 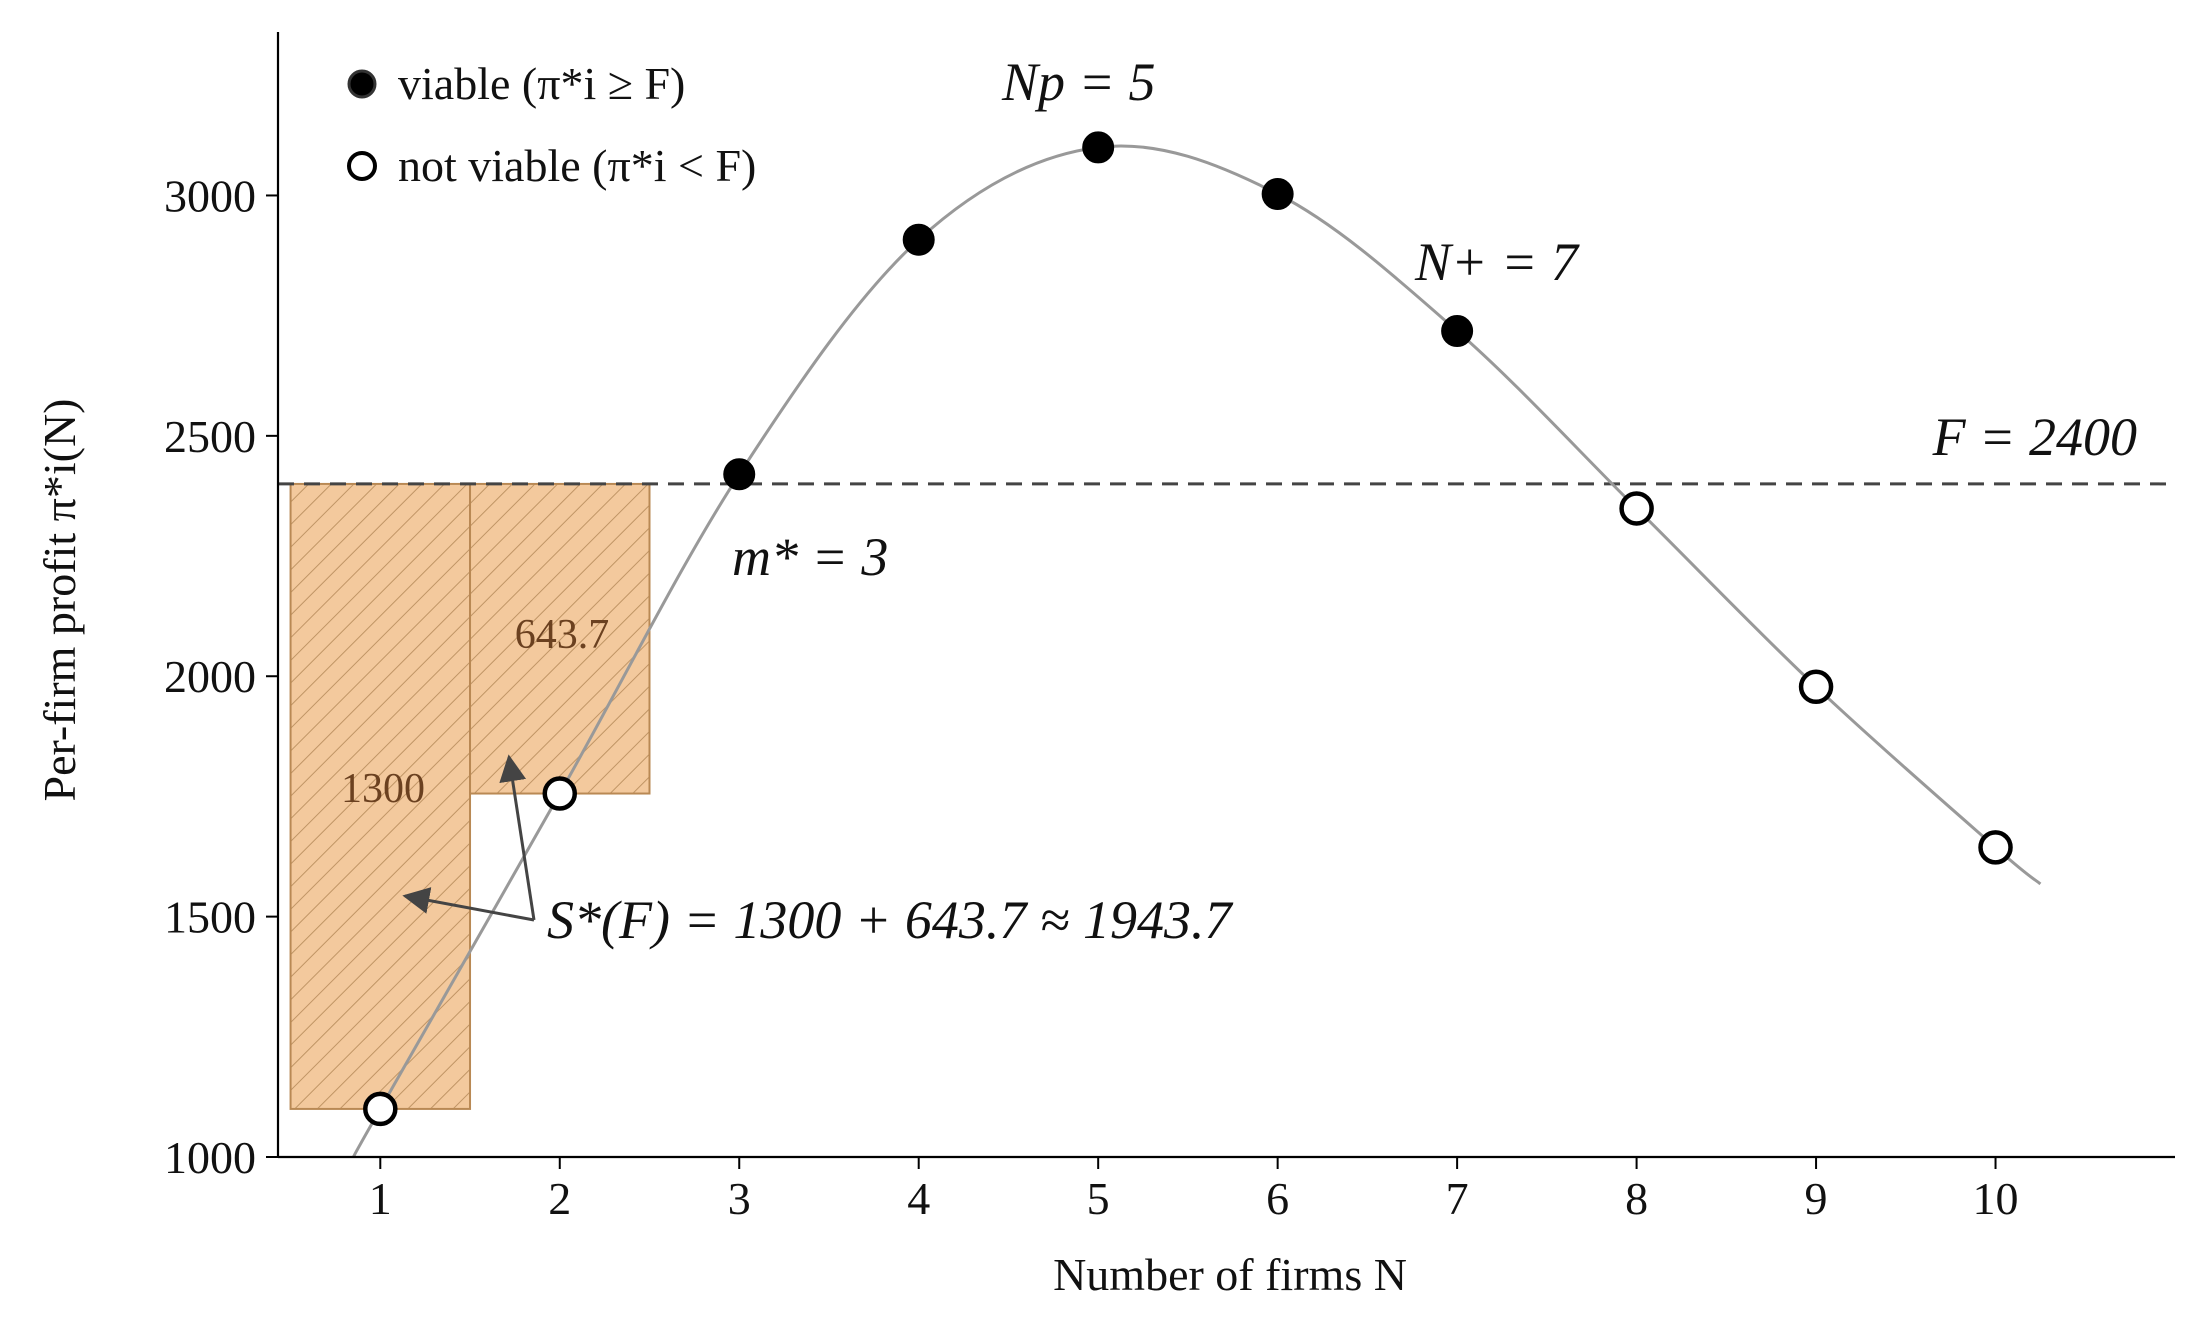 I want to click on bar-label-1: 1300, so click(x=383, y=789).